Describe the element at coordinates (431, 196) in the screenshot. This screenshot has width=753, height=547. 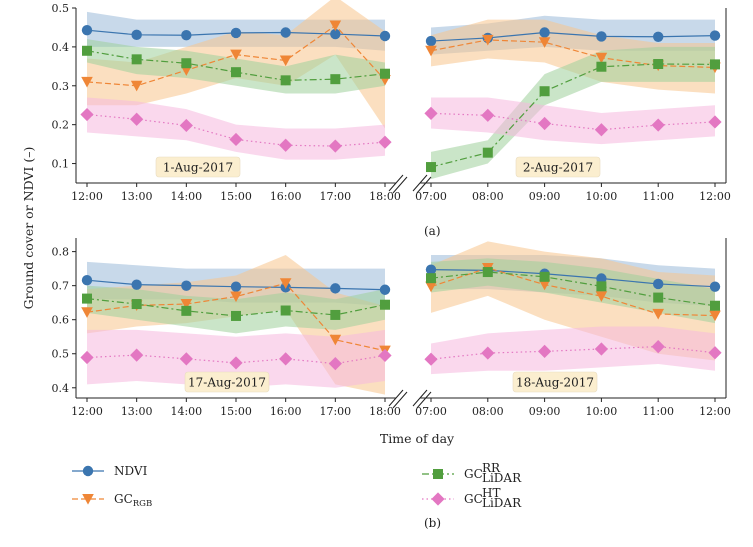
I see `x-tick-label-p2-0: 07:00` at that location.